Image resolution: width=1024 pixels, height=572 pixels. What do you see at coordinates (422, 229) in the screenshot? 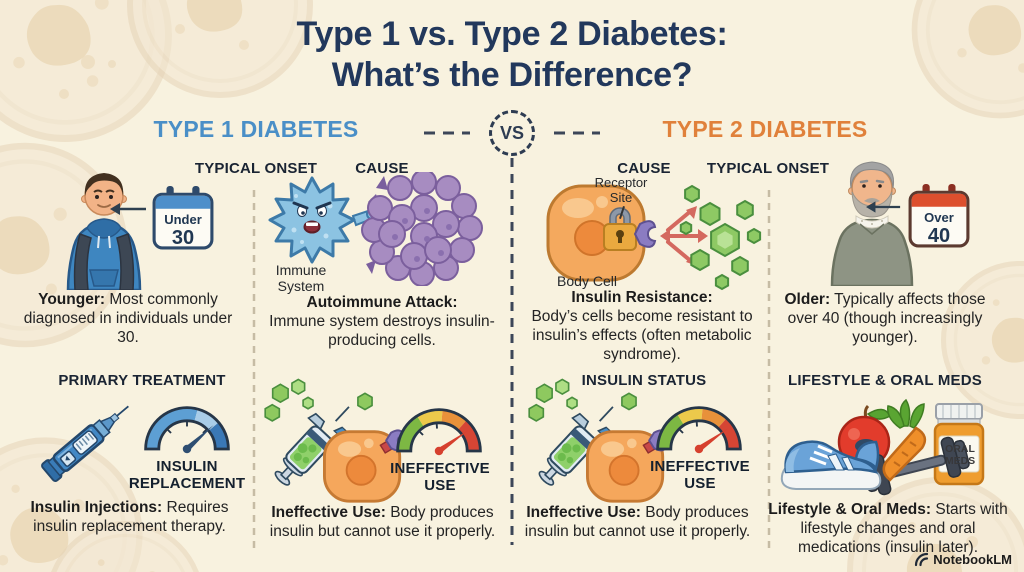
I see `attacked-cell-cluster-icon` at bounding box center [422, 229].